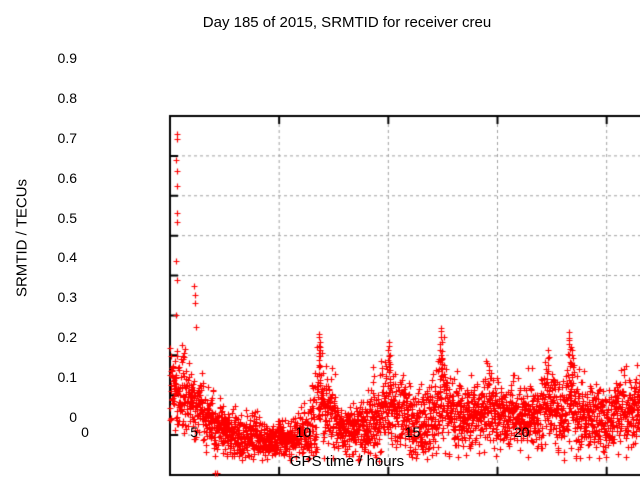 The image size is (640, 480). Describe the element at coordinates (521, 432) in the screenshot. I see `x-tick-label: 20` at that location.